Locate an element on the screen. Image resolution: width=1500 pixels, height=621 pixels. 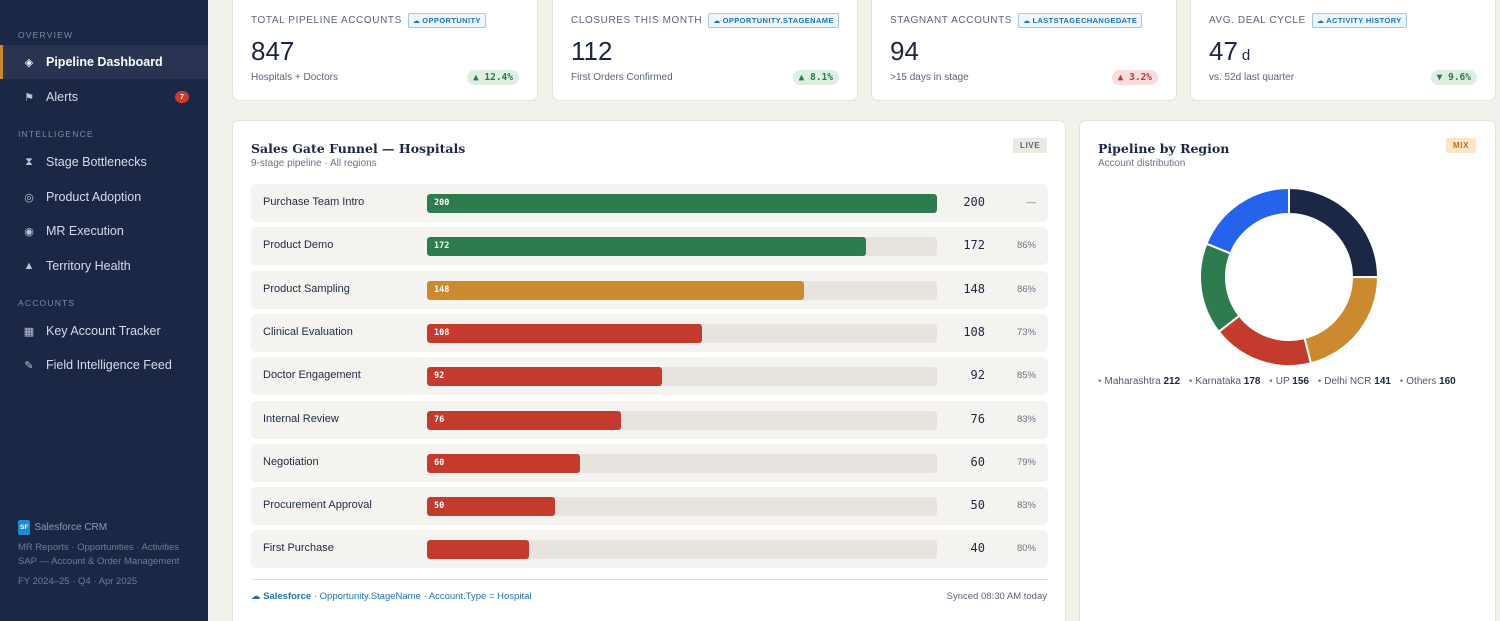
sidebar-item-label: Alerts is located at coordinates (62, 97).